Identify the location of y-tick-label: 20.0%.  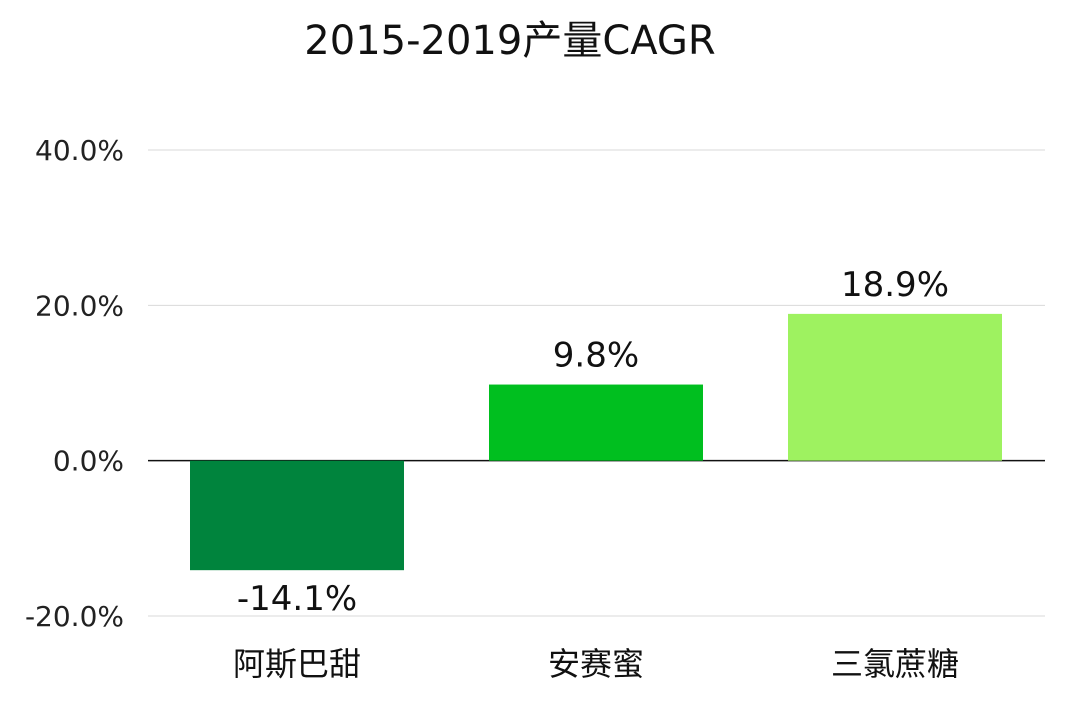
(79, 305).